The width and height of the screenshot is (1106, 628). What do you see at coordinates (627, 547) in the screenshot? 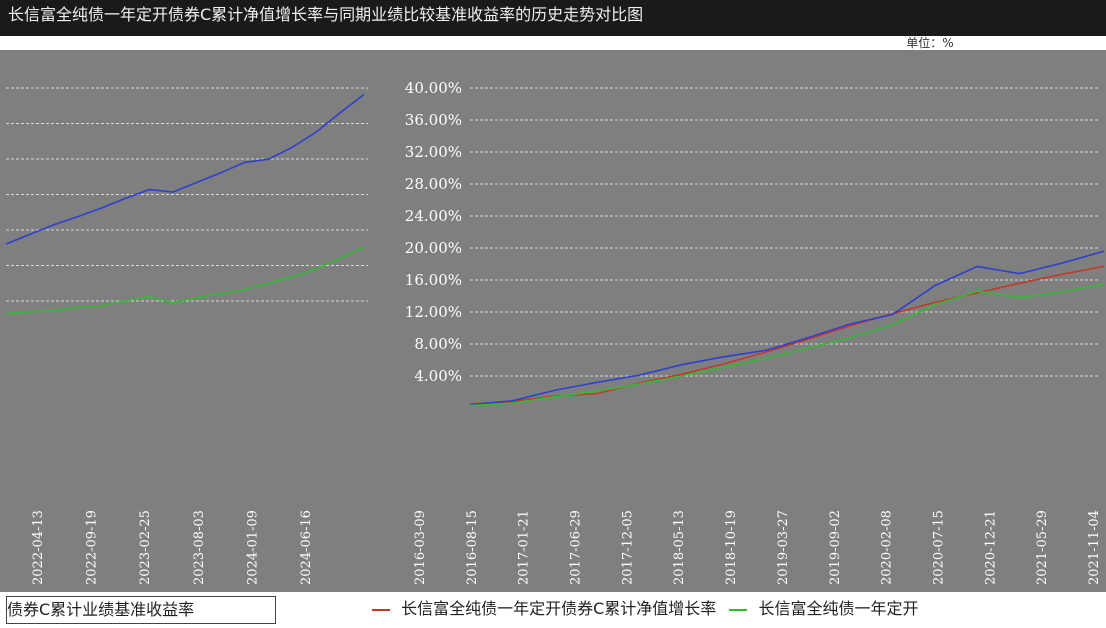
I see `right-x-tick-label: 2017-12-05` at bounding box center [627, 547].